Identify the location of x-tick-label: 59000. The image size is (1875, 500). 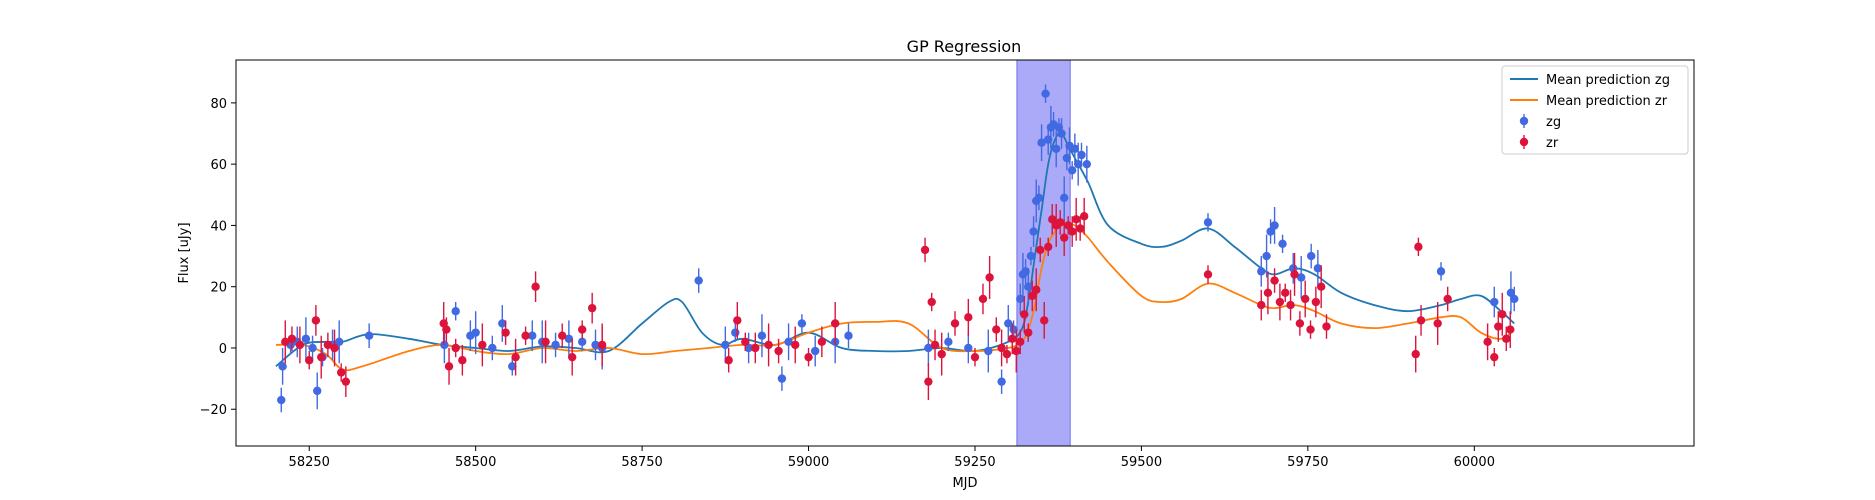
(808, 462).